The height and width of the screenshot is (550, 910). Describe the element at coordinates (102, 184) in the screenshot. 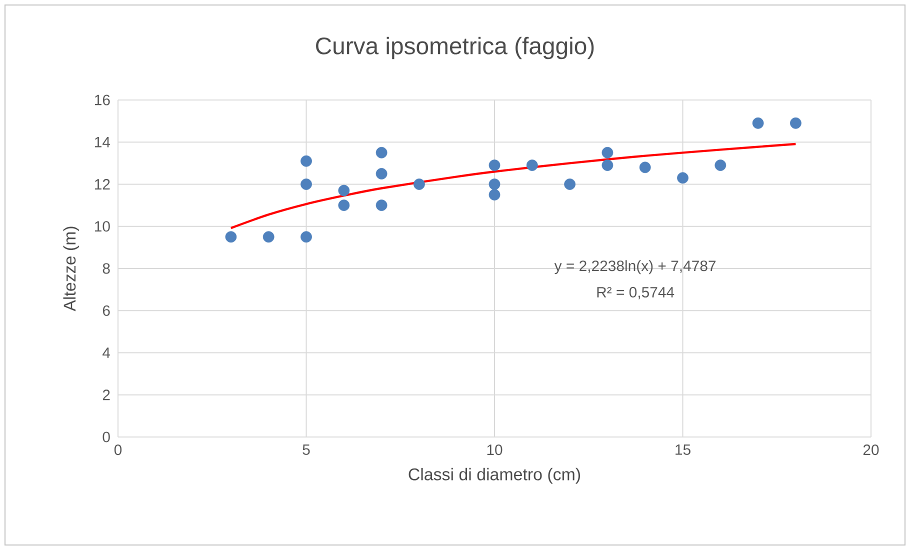

I see `y-tick-label: 12` at that location.